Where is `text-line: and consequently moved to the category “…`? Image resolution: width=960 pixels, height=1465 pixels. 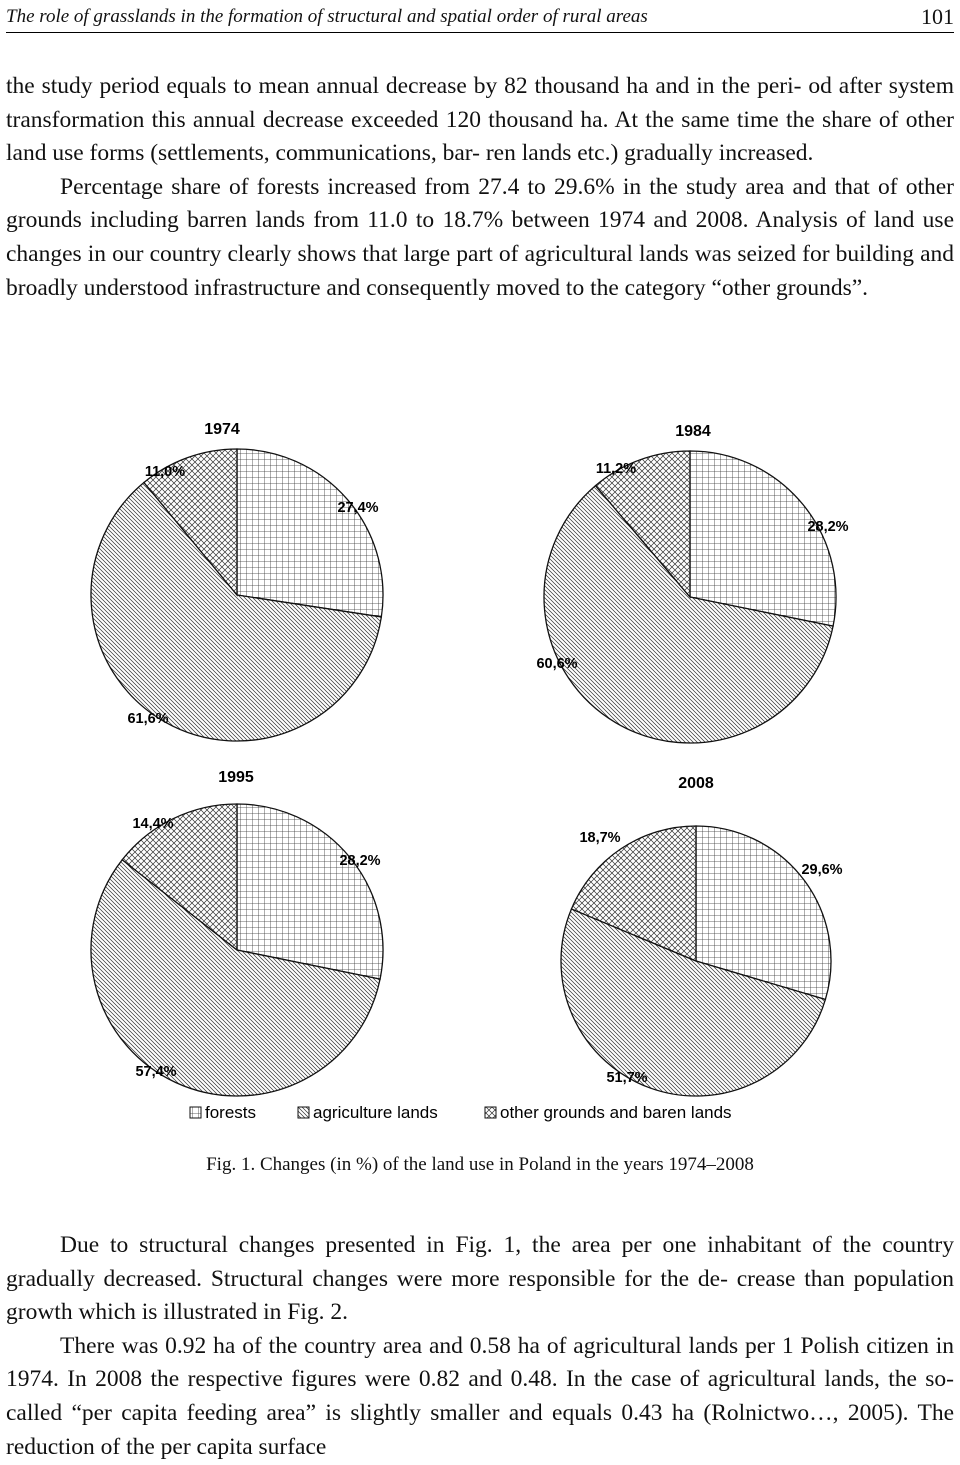 text-line: and consequently moved to the category “… is located at coordinates (597, 287).